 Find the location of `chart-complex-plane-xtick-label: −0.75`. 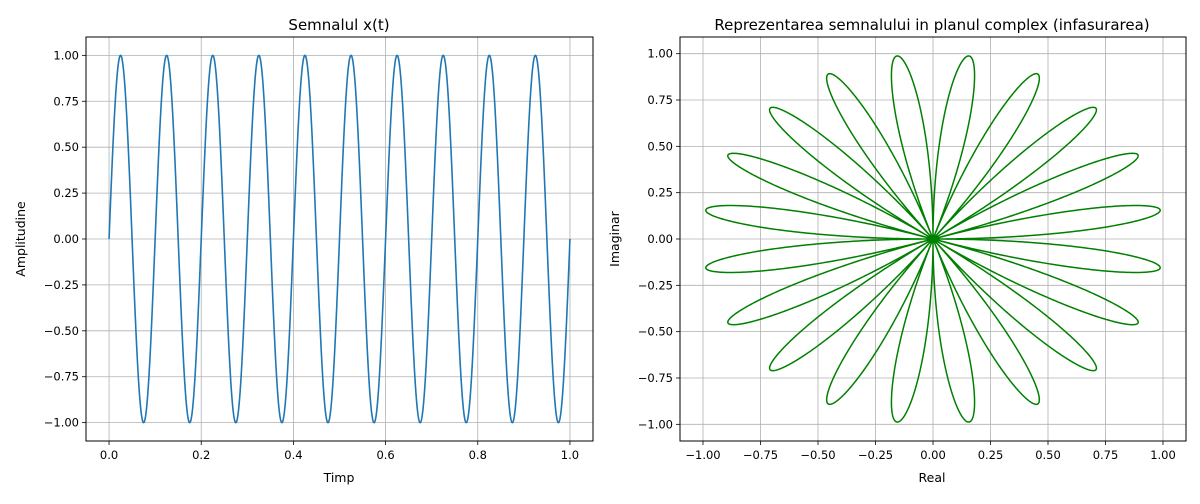

chart-complex-plane-xtick-label: −0.75 is located at coordinates (760, 455).